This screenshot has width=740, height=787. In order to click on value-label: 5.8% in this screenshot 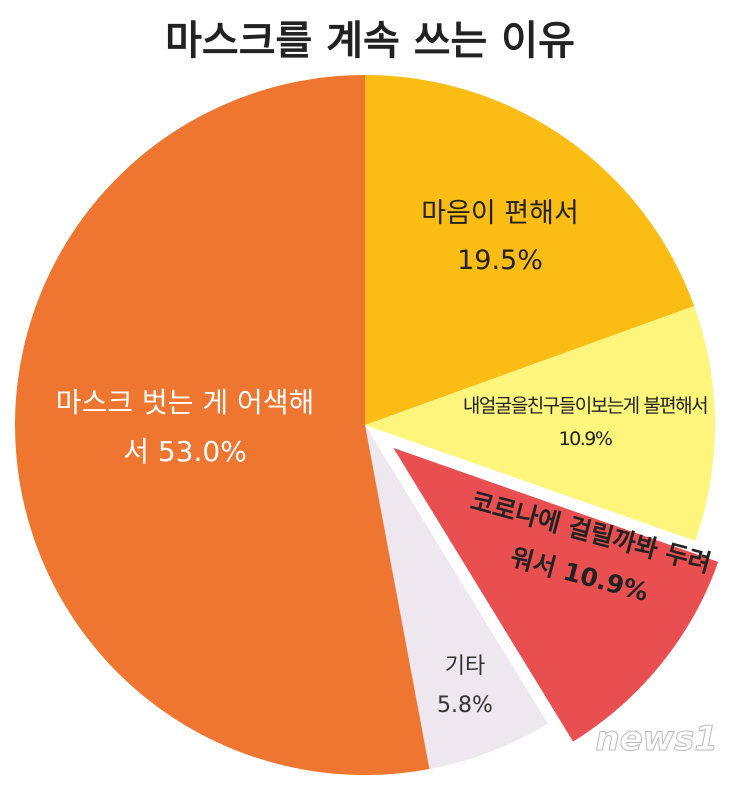, I will do `click(465, 705)`.